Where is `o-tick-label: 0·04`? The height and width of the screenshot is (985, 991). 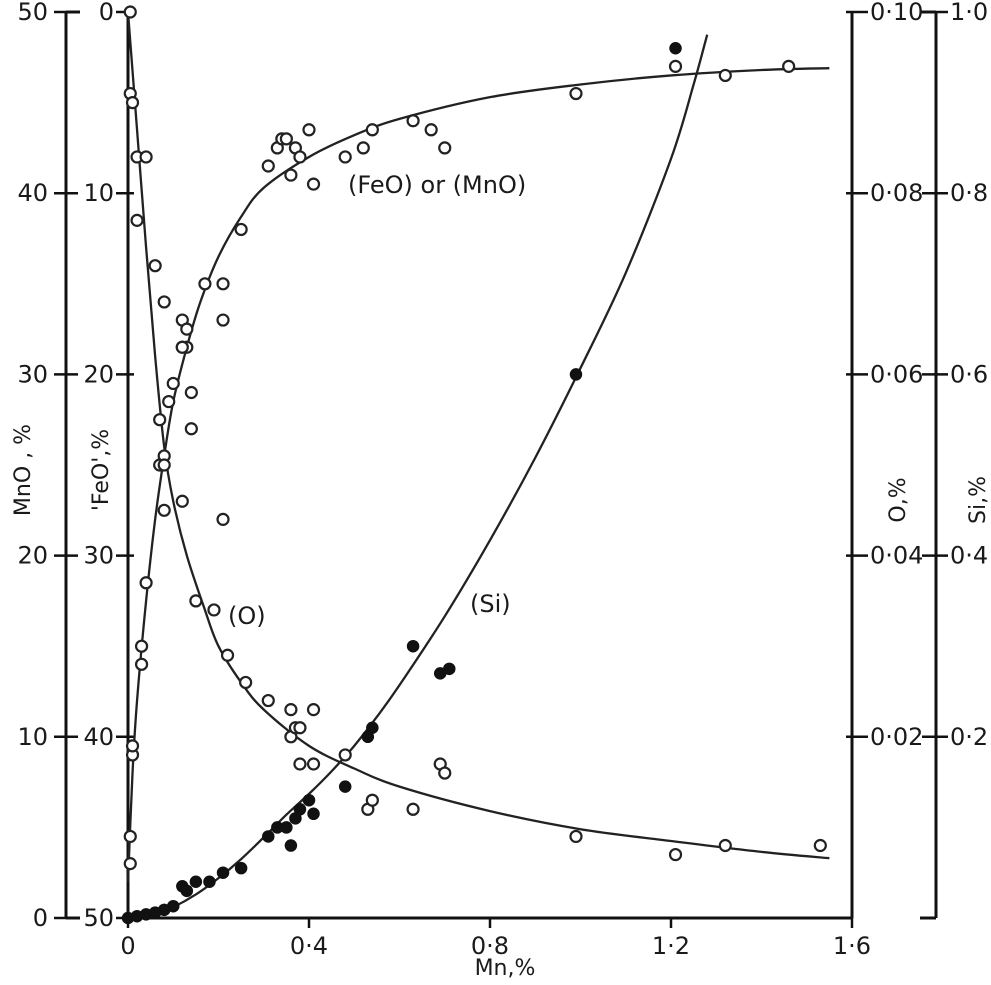
o-tick-label: 0·04 is located at coordinates (896, 556).